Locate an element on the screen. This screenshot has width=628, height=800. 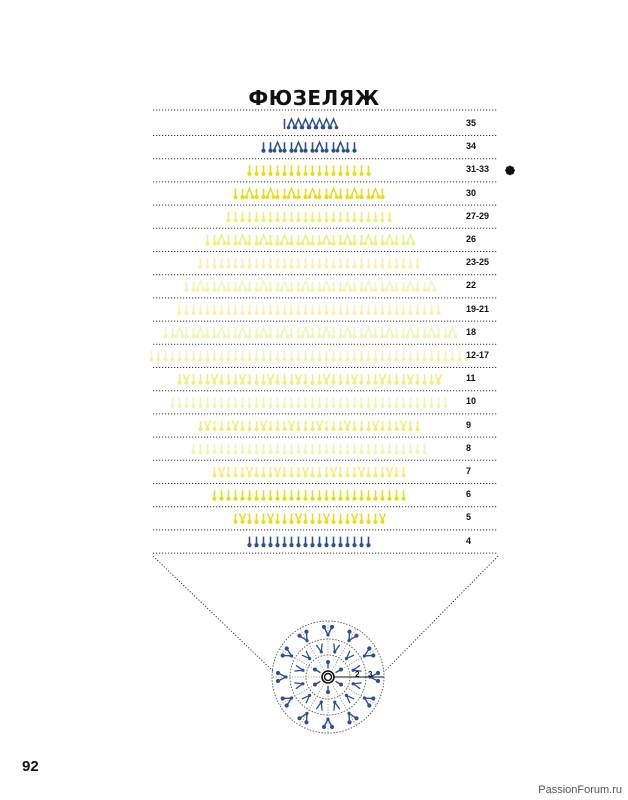
row-label: 5 is located at coordinates (469, 517).